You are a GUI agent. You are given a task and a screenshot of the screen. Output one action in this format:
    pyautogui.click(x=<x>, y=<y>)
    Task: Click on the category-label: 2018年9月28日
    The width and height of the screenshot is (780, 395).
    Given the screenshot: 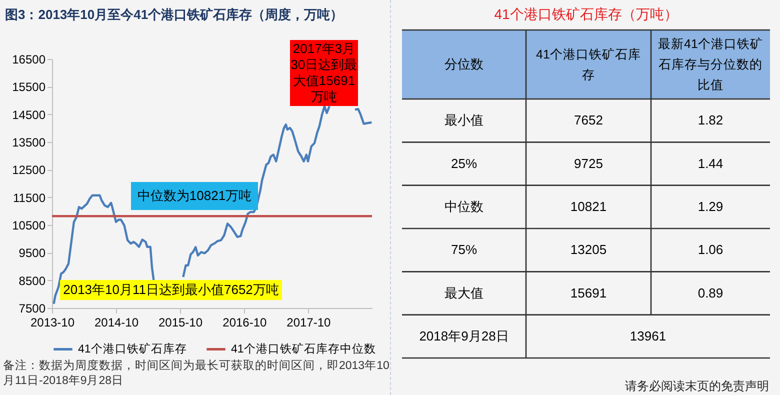 What is the action you would take?
    pyautogui.click(x=464, y=336)
    